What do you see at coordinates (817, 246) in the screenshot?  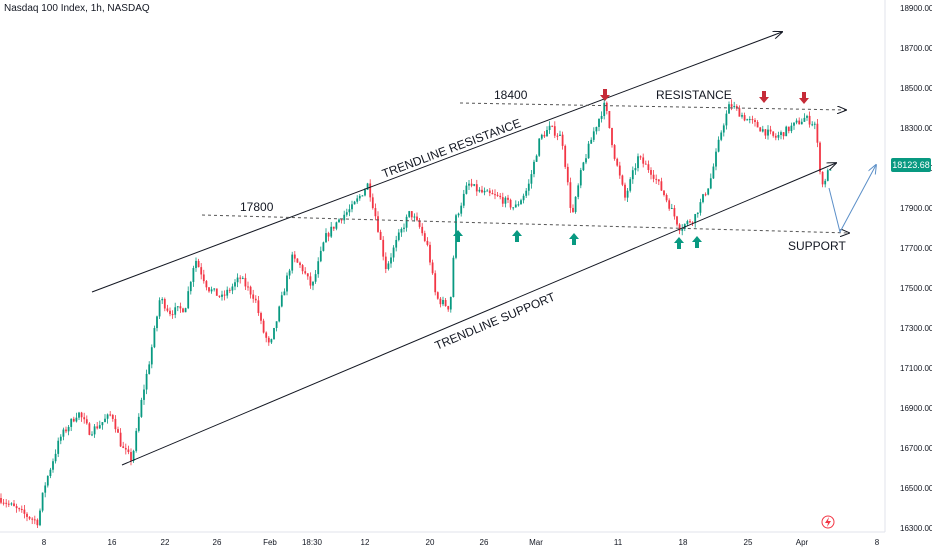 I see `label-support: SUPPORT` at bounding box center [817, 246].